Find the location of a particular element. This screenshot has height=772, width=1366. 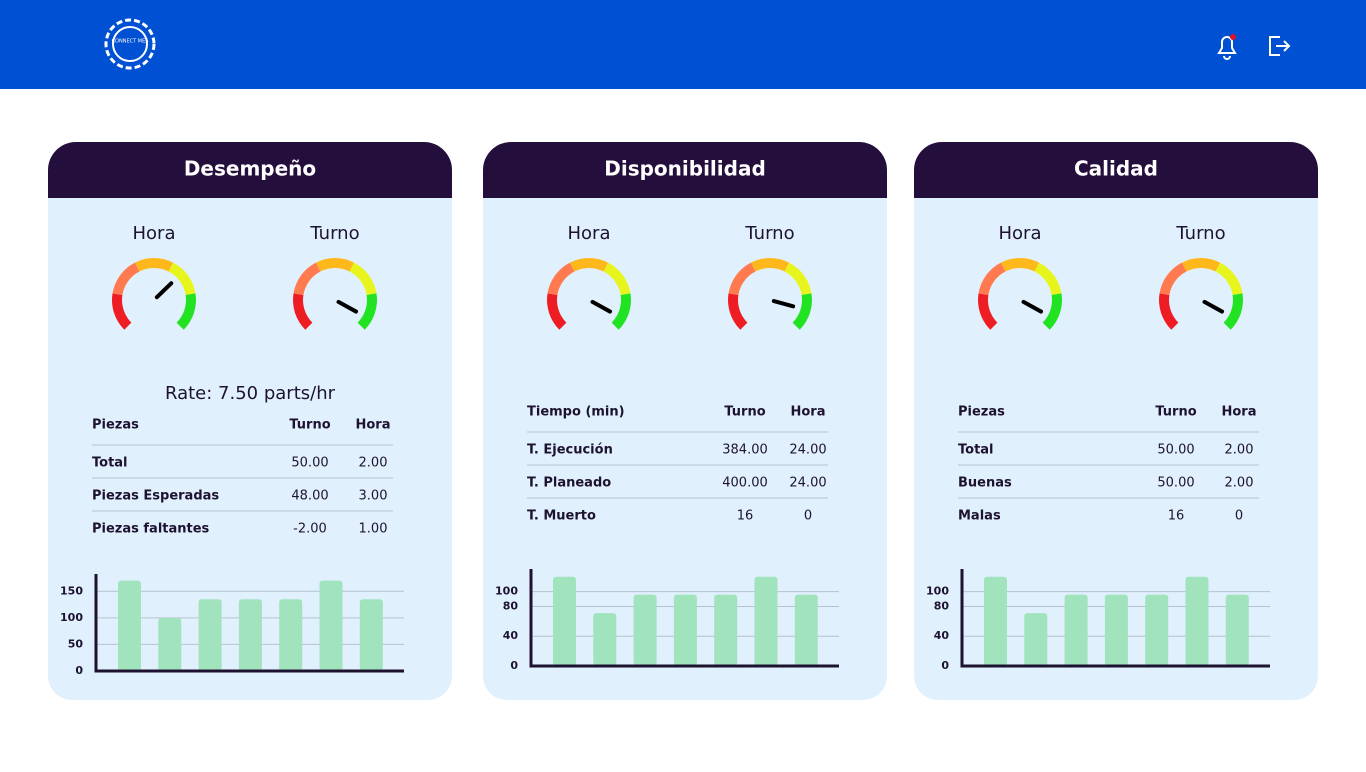

top-bar is located at coordinates (683, 44).